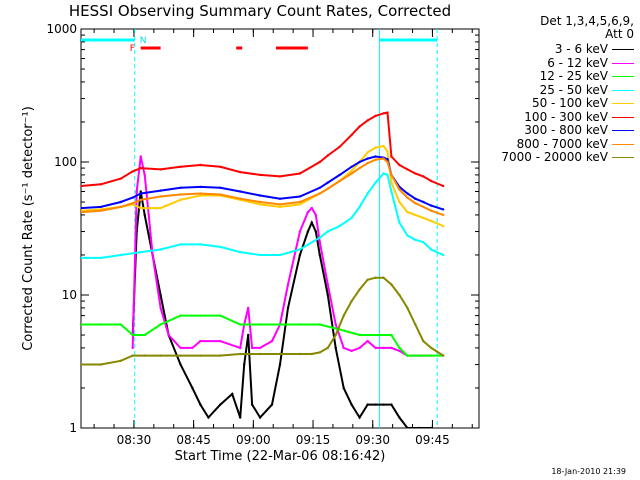 This screenshot has height=480, width=640. I want to click on legend-entry-label: 800 - 7000 keV, so click(562, 143).